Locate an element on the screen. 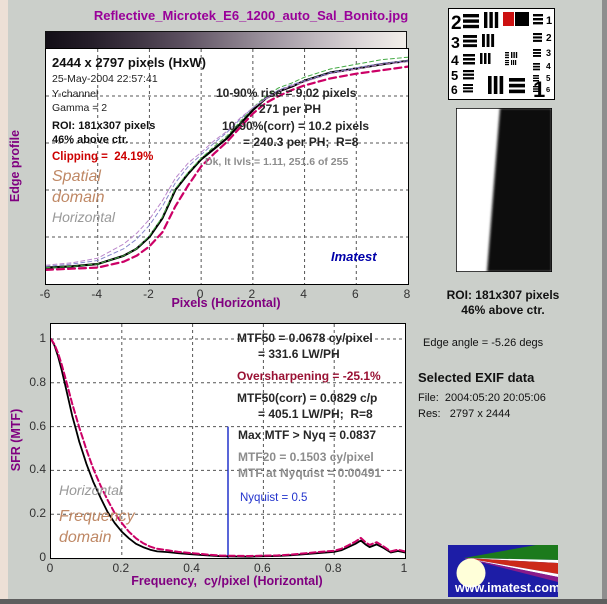 The height and width of the screenshot is (604, 607). edge-channel: Y-channel is located at coordinates (75, 94).